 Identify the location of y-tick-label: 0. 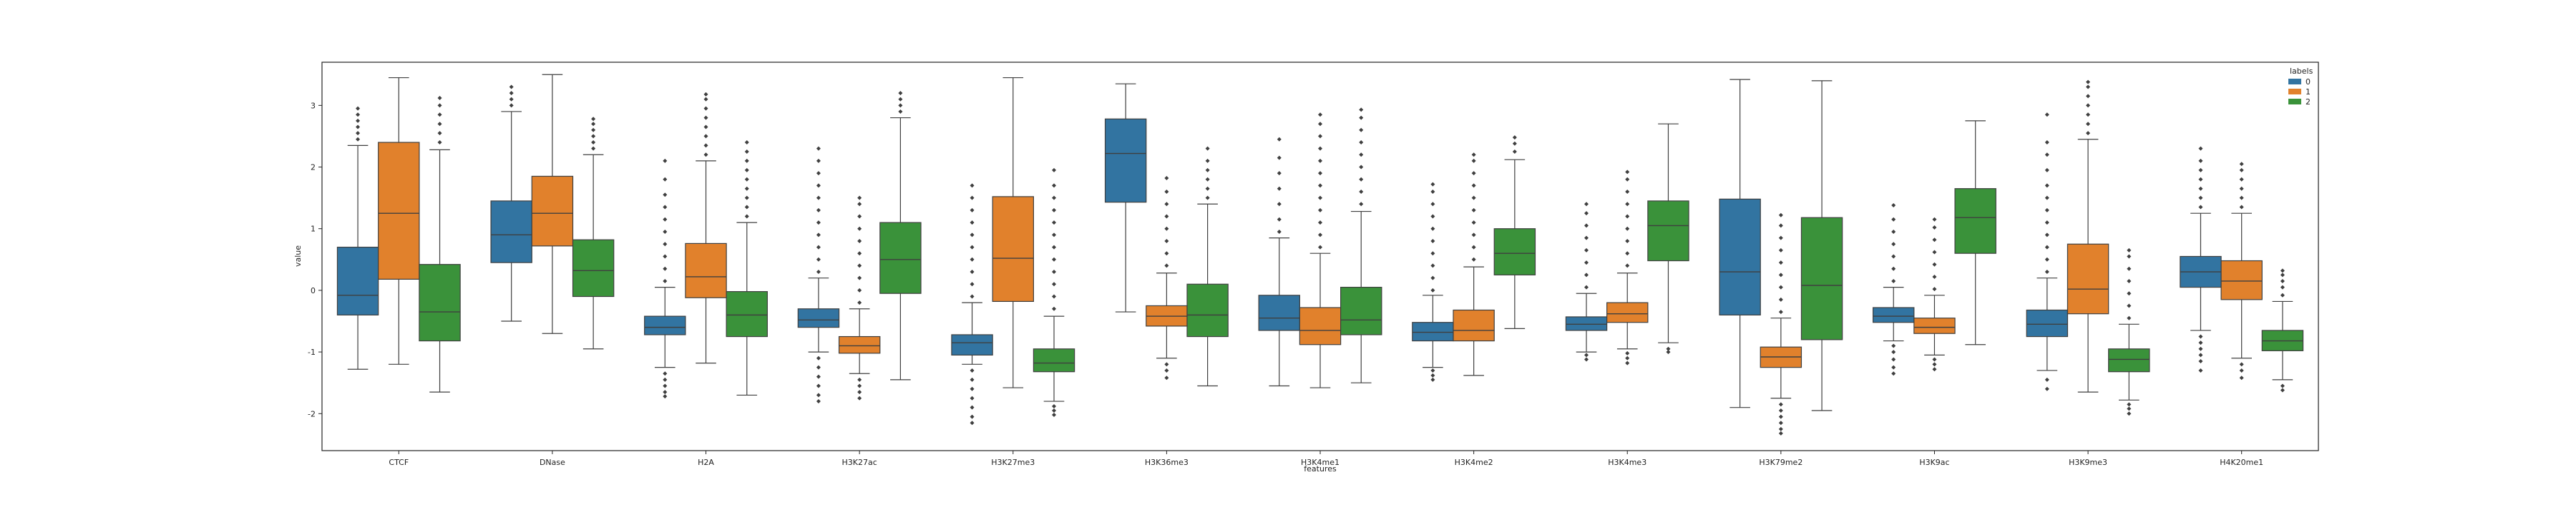
(313, 290).